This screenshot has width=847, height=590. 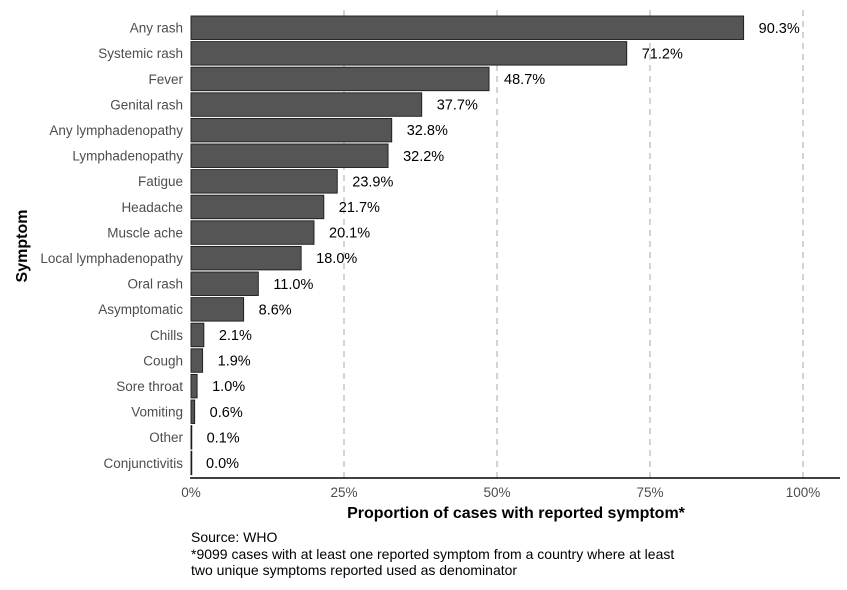 I want to click on data-label: 8.6%, so click(x=275, y=310).